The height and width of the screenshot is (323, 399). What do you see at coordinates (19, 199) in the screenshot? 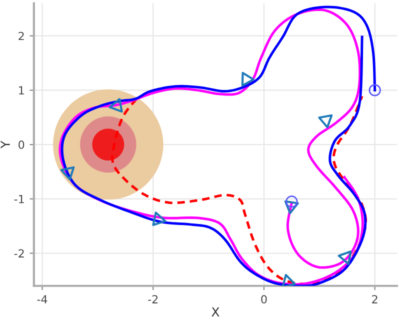
I see `y-tick-label: -1` at bounding box center [19, 199].